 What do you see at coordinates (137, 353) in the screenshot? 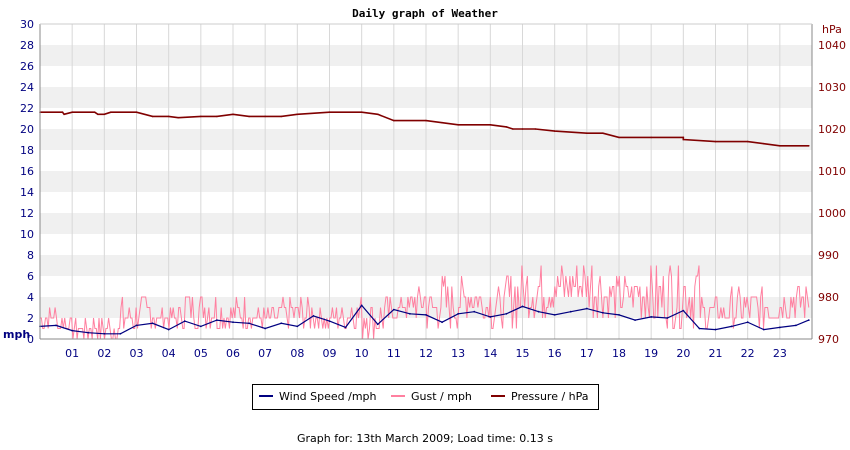
I see `x-tick-label: 03` at bounding box center [137, 353].